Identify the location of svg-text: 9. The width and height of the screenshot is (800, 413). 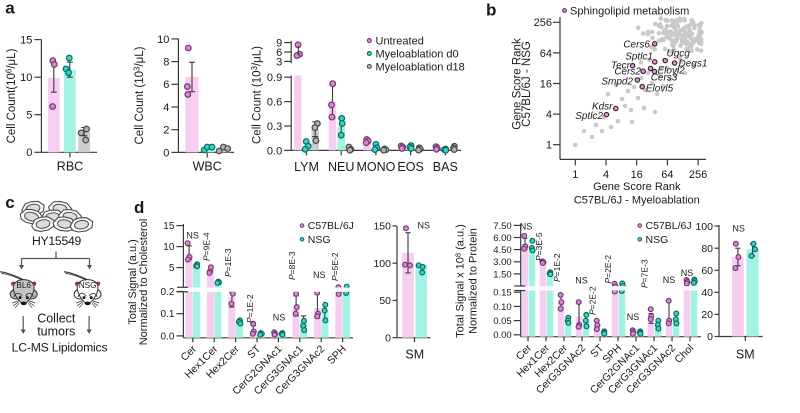
(279, 44).